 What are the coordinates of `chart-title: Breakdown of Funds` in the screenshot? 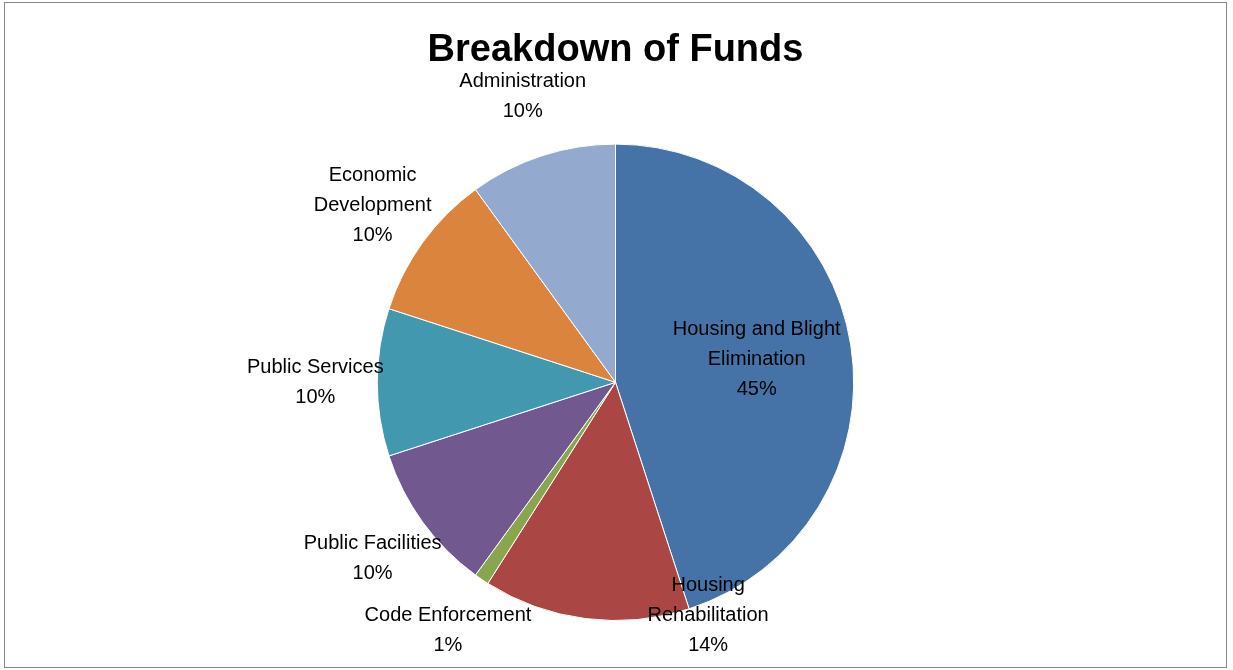 It's located at (615, 48).